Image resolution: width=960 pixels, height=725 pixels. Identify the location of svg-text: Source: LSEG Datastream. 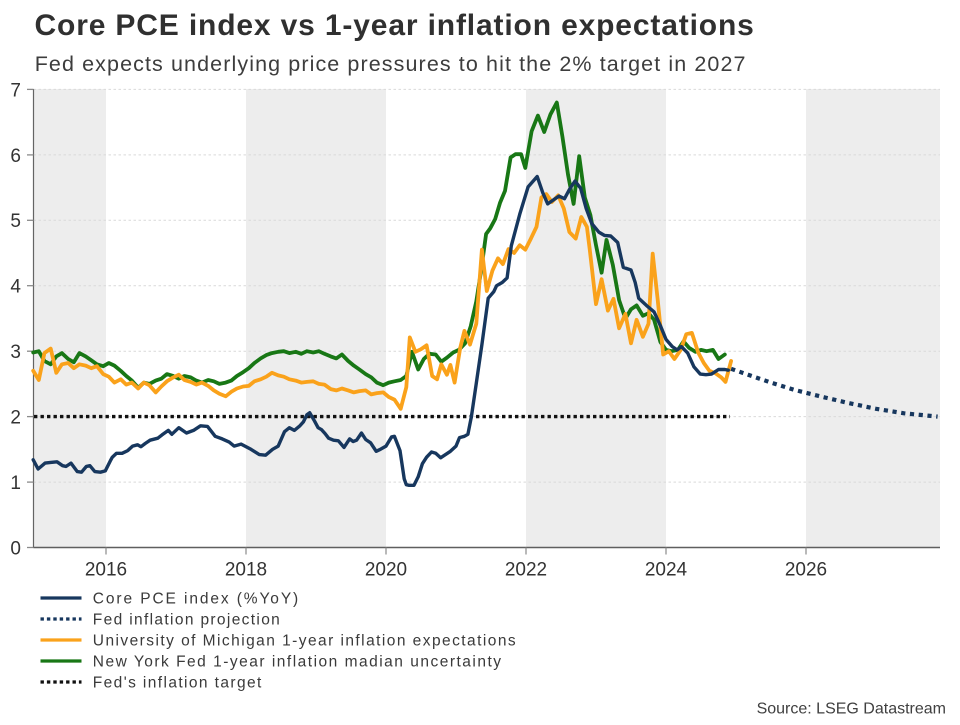
(851, 709).